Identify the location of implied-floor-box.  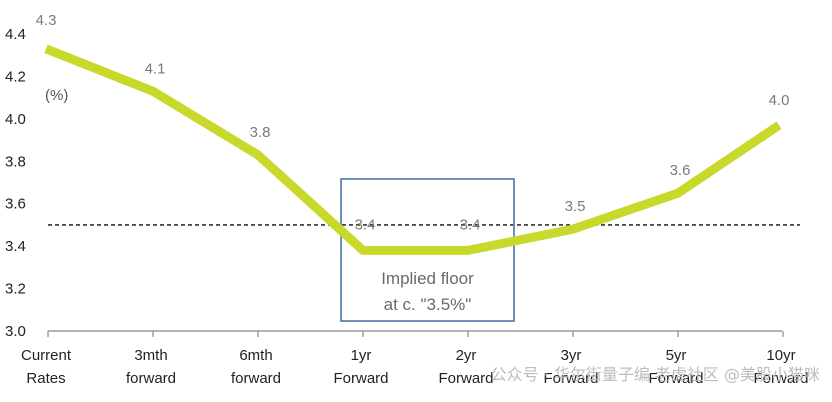
(427, 250).